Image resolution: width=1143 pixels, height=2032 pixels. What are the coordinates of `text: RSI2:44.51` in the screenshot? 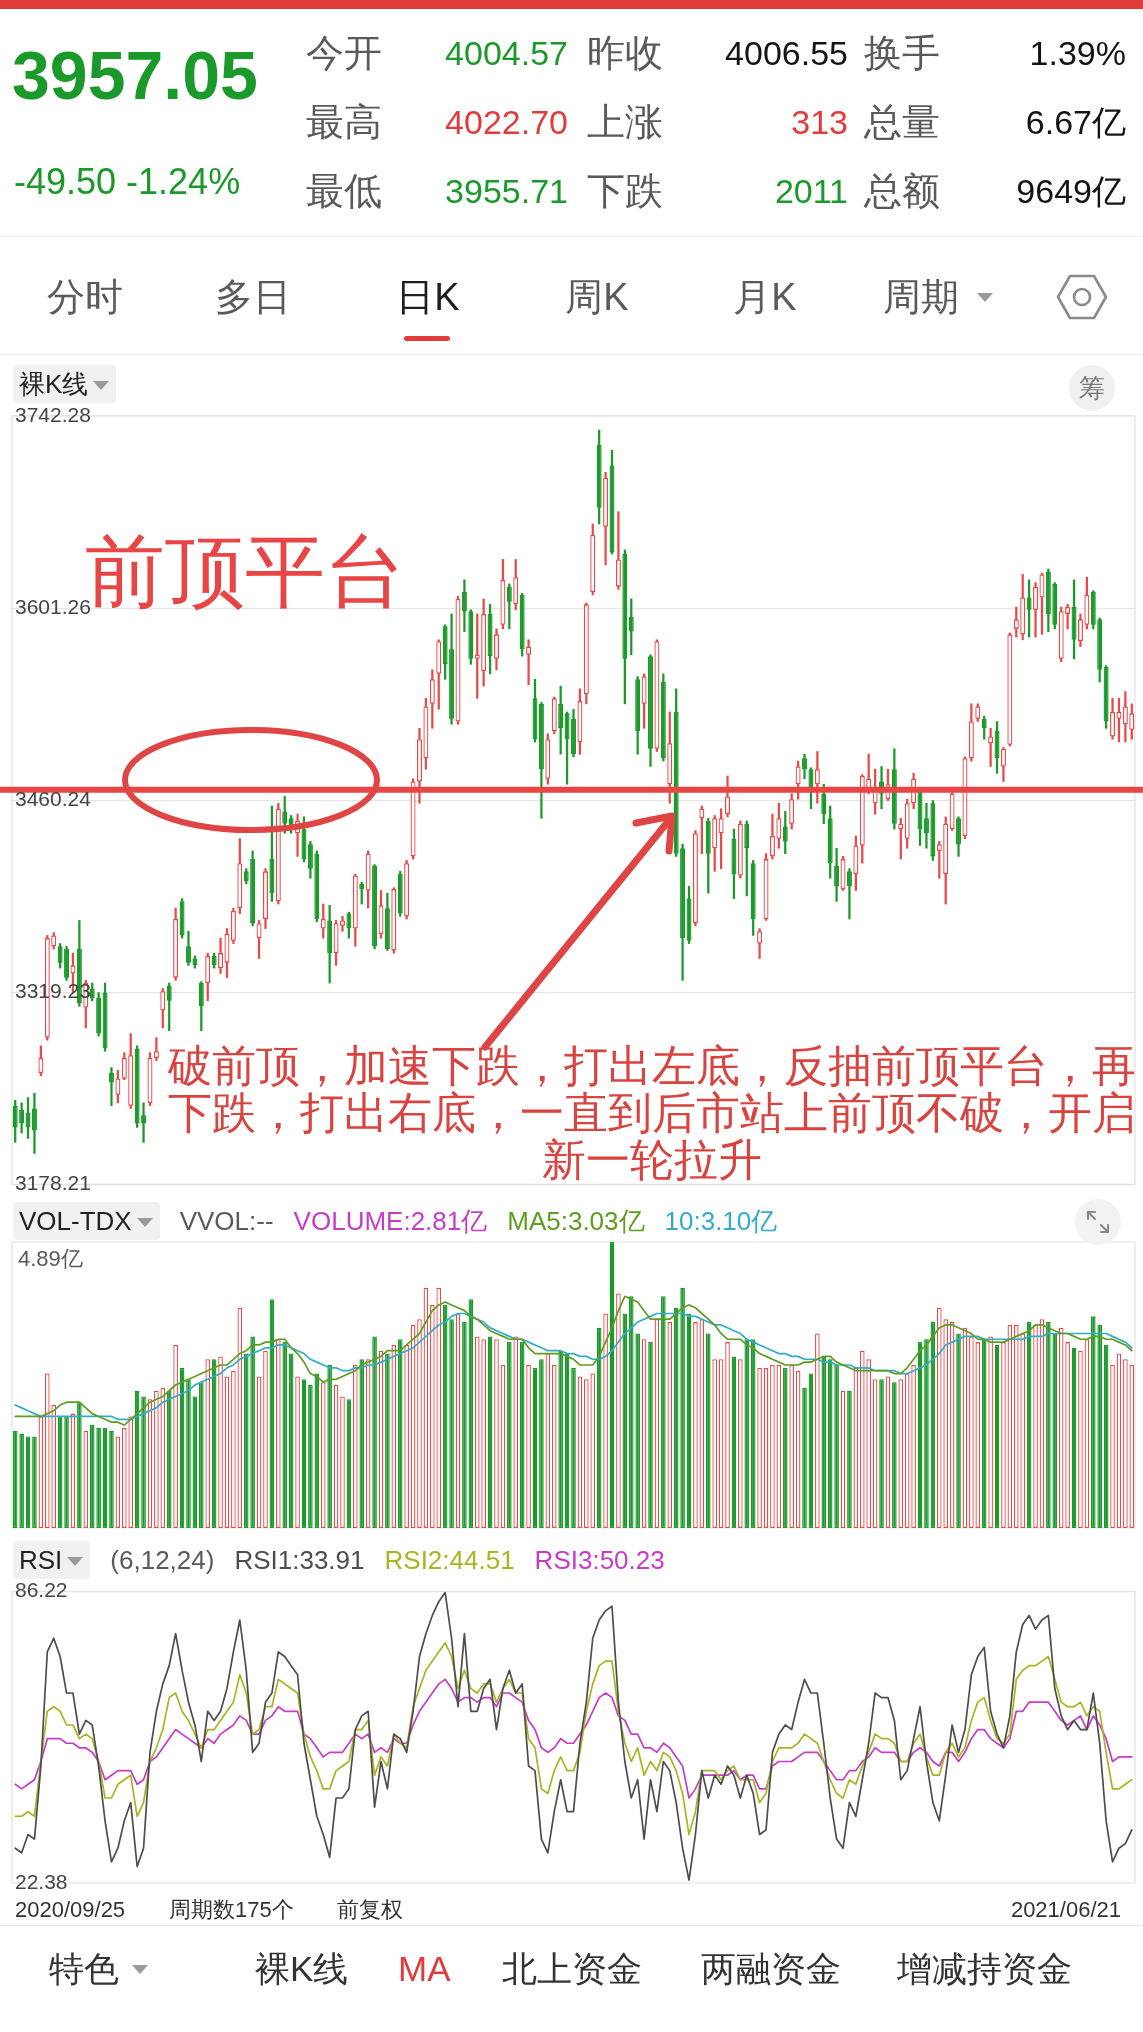 It's located at (449, 1560).